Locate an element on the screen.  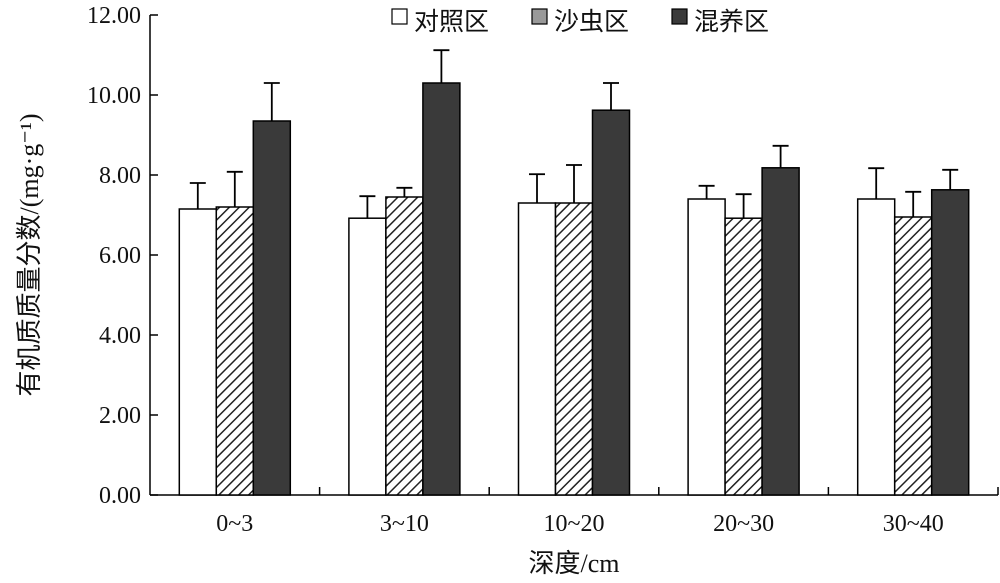
x-tick-label: 0~3 is located at coordinates (234, 524).